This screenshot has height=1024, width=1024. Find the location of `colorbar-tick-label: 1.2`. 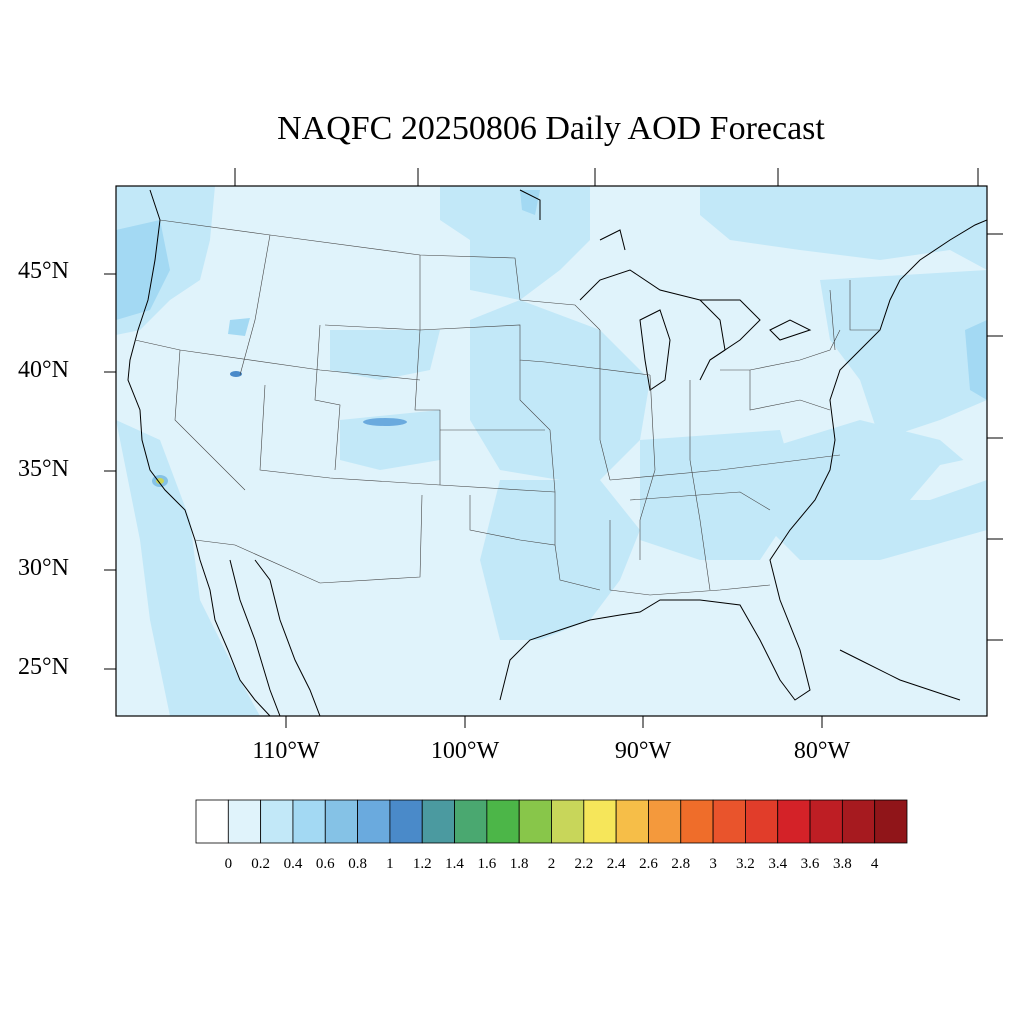

colorbar-tick-label: 1.2 is located at coordinates (422, 864).